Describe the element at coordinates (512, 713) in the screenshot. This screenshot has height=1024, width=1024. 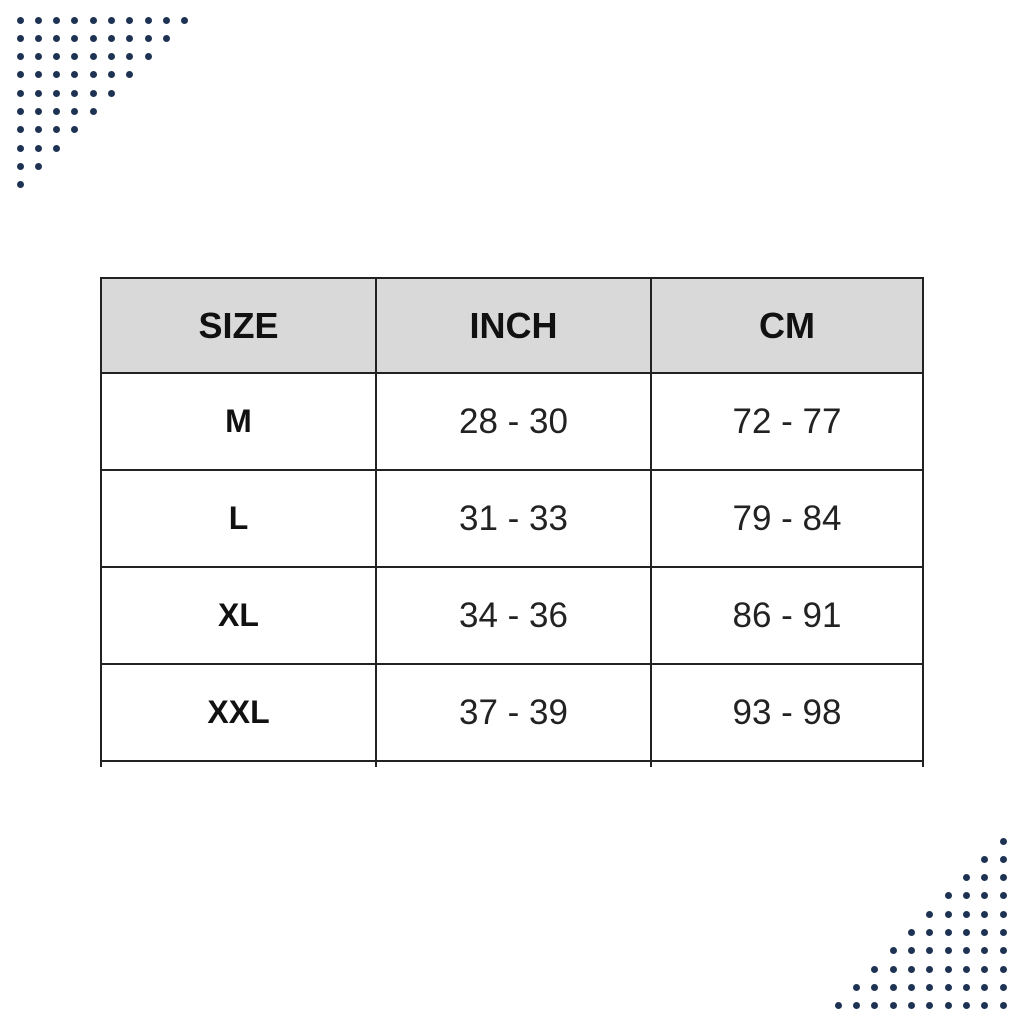
I see `table-row: XXL 37 - 39 93 - 98` at that location.